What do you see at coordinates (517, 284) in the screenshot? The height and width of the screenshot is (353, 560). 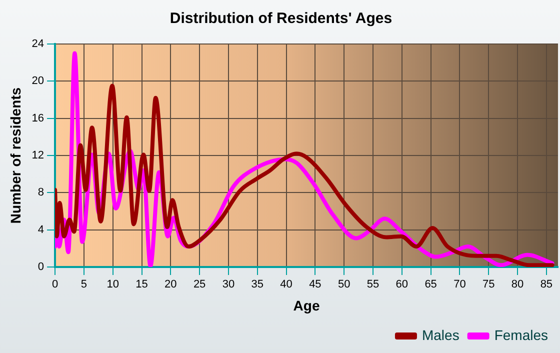 I see `x-tick-label: 80` at bounding box center [517, 284].